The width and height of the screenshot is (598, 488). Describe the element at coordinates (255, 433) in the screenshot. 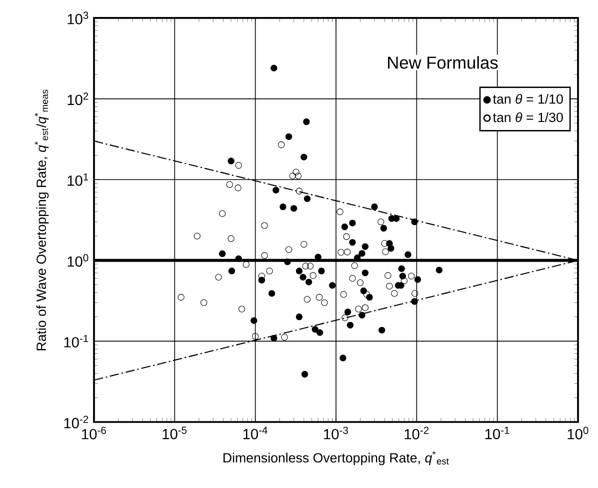

I see `x-tick-label: 10$^{-4}$` at that location.